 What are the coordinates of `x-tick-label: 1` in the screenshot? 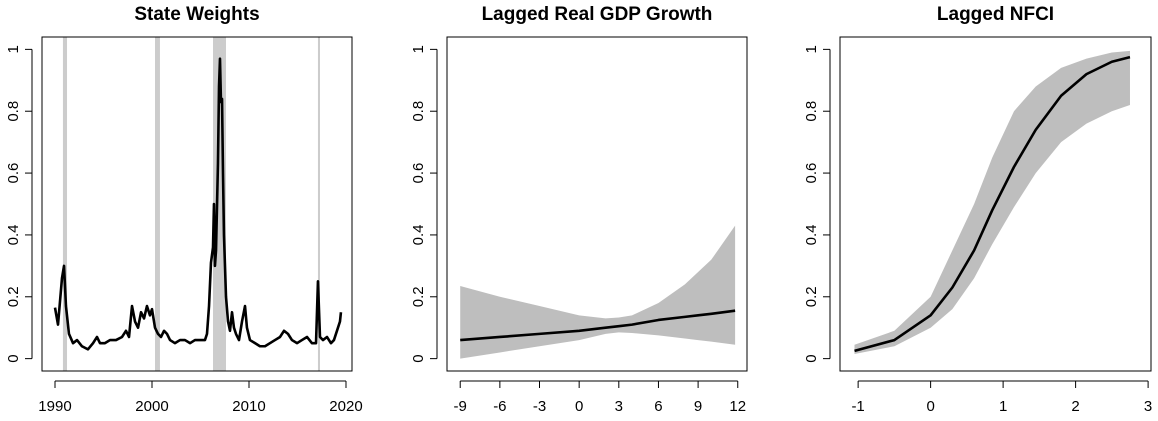 It's located at (1003, 406).